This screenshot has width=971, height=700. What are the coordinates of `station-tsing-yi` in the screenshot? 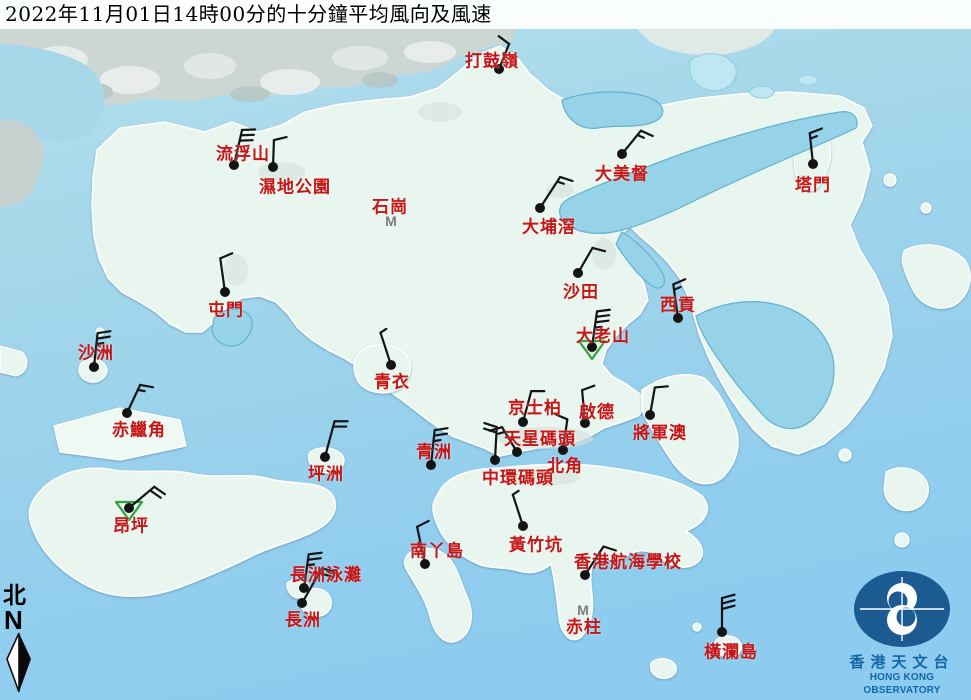 It's located at (387, 348).